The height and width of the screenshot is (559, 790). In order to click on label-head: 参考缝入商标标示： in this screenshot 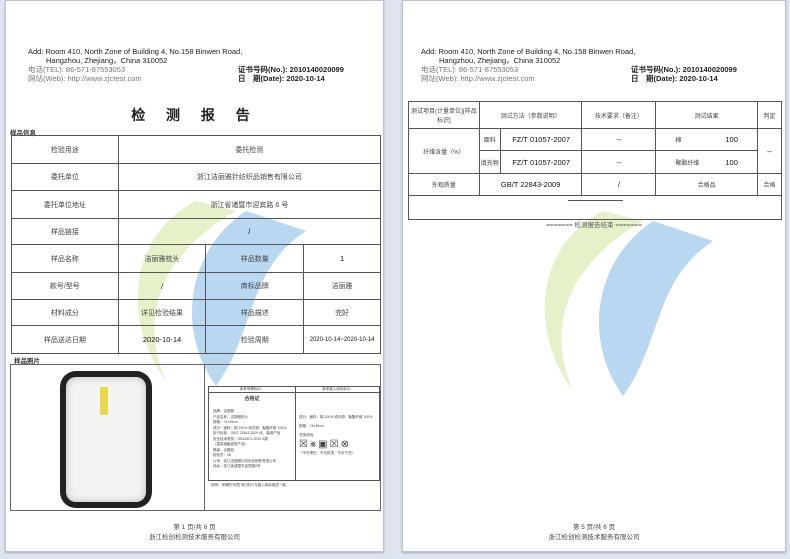, I will do `click(338, 390)`.